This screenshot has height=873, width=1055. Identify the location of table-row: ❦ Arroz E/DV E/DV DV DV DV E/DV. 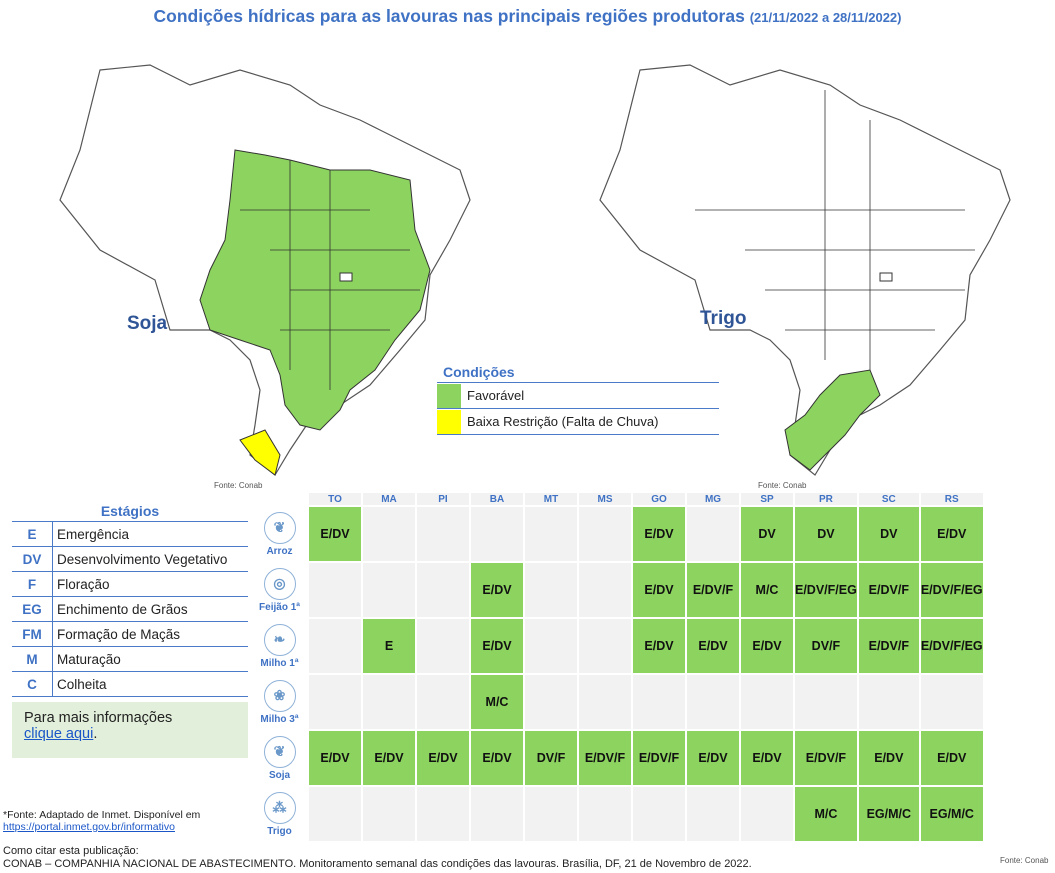
(617, 534).